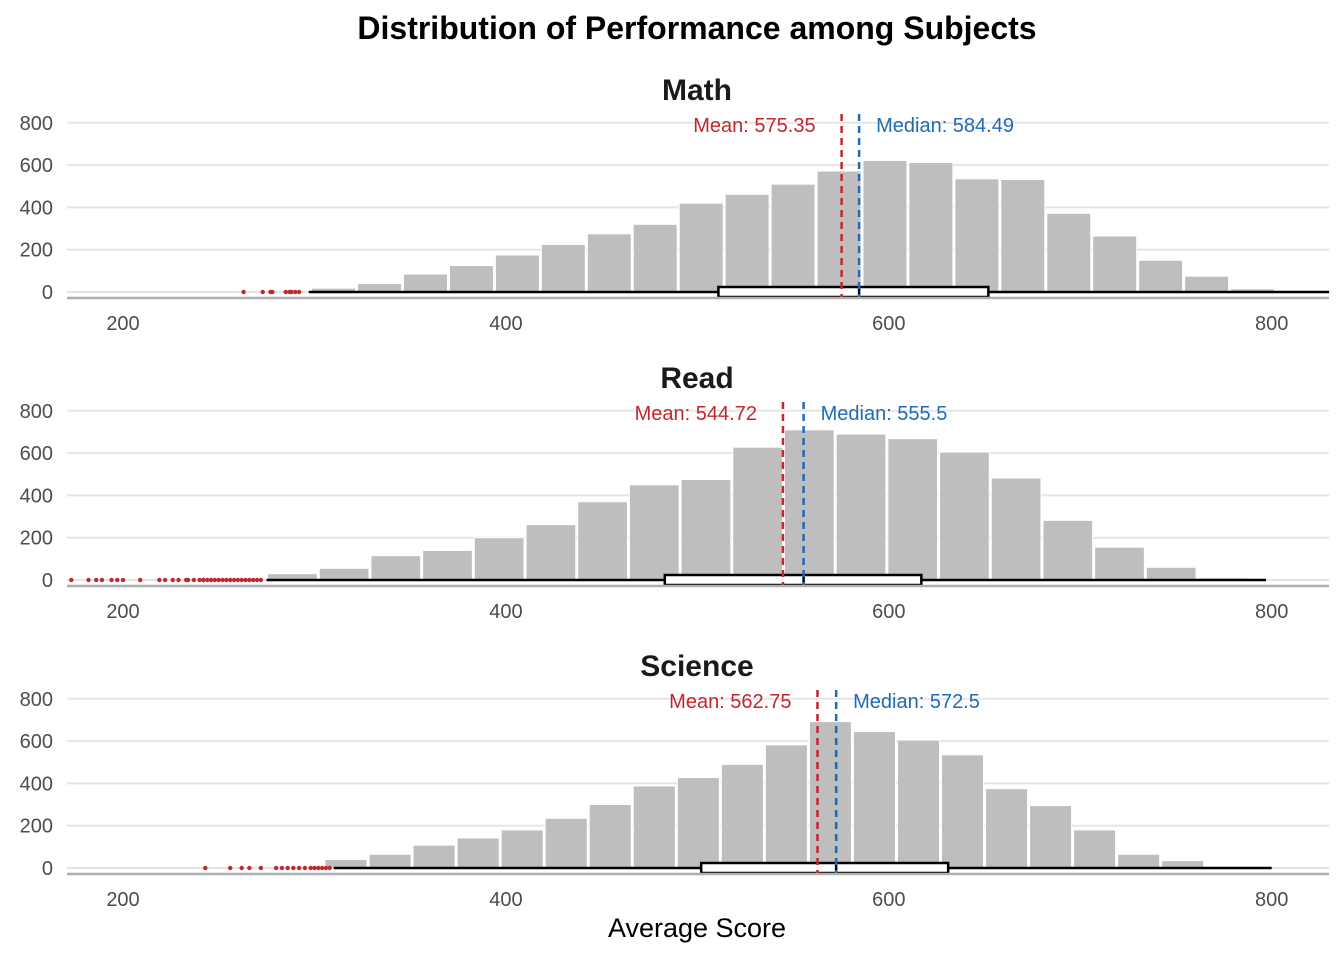 This screenshot has width=1344, height=960. What do you see at coordinates (916, 702) in the screenshot?
I see `median-label: Median: 572.5` at bounding box center [916, 702].